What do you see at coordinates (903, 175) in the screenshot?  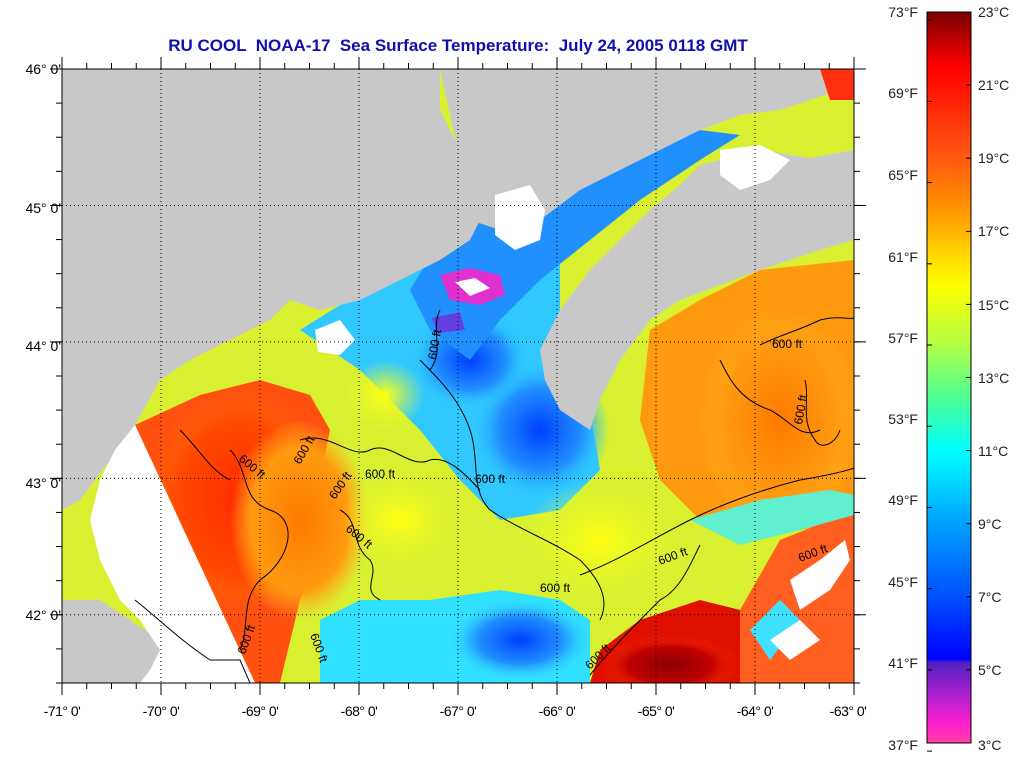 I see `colorbar-f-label: 65°F` at bounding box center [903, 175].